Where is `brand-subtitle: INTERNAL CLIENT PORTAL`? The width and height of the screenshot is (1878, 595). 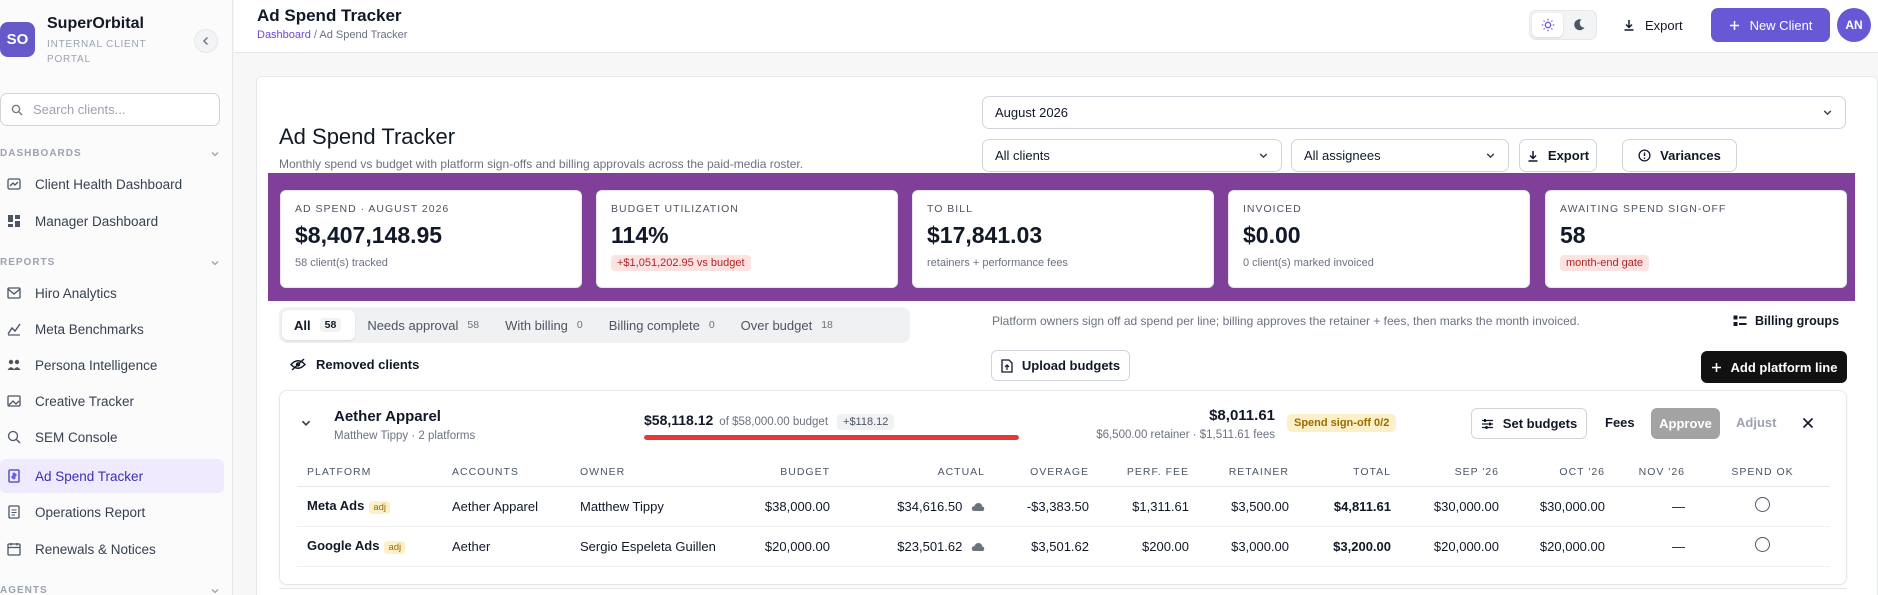
brand-subtitle: INTERNAL CLIENT PORTAL is located at coordinates (97, 52).